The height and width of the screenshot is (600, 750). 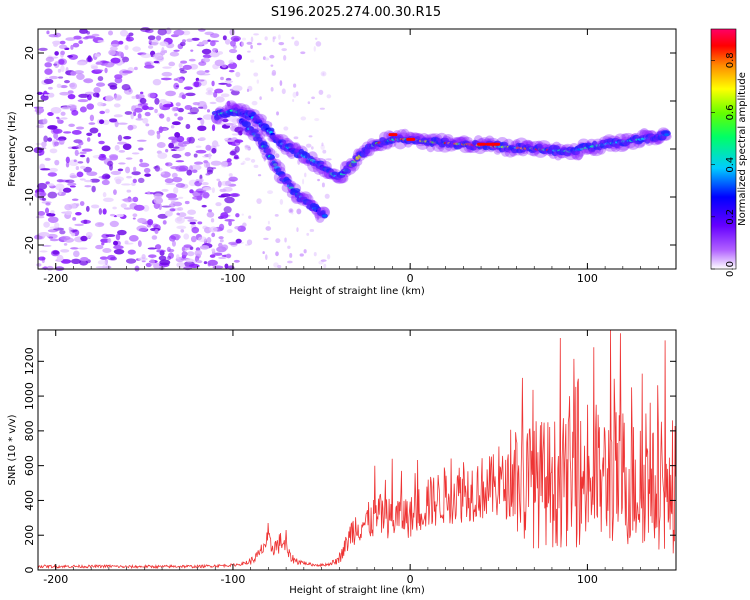 I want to click on snr-x-tick-label: -100, so click(x=232, y=579).